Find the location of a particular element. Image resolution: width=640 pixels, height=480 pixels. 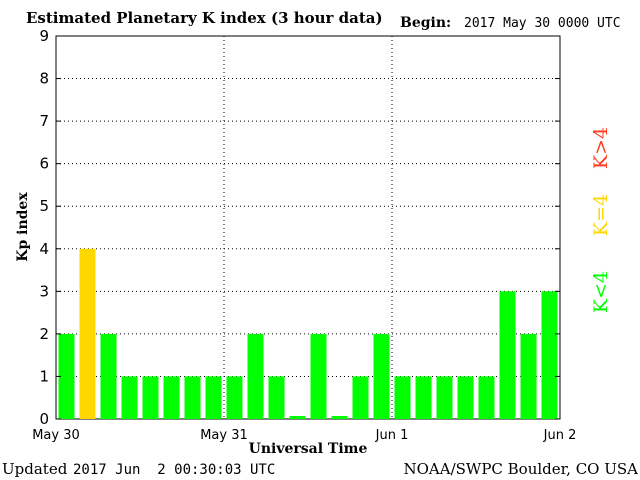

legend-equal-4: K=4 is located at coordinates (601, 215).